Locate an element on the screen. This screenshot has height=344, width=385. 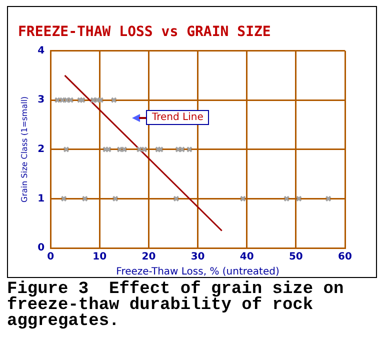
y-tick-label: 1 is located at coordinates (41, 198).